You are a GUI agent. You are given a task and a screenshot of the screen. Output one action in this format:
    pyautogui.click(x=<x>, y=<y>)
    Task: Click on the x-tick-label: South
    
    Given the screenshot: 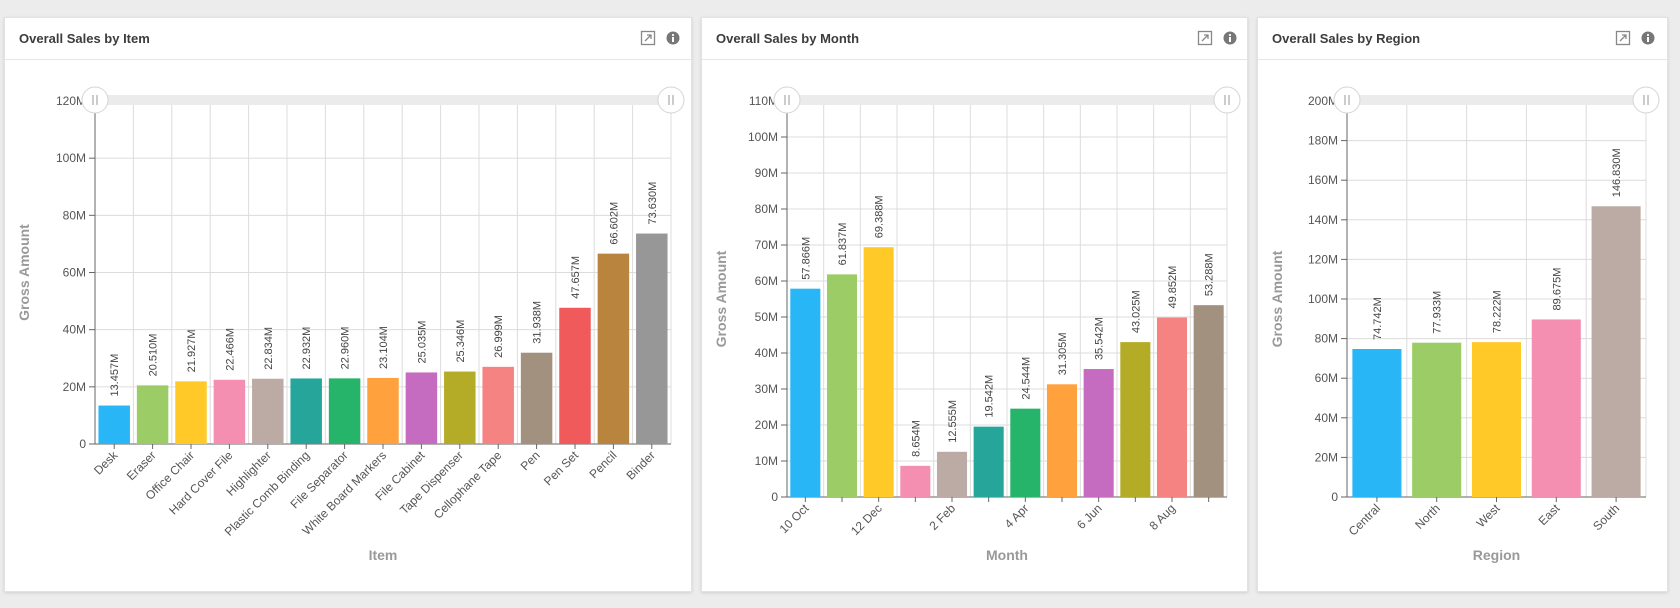 What is the action you would take?
    pyautogui.click(x=1606, y=517)
    